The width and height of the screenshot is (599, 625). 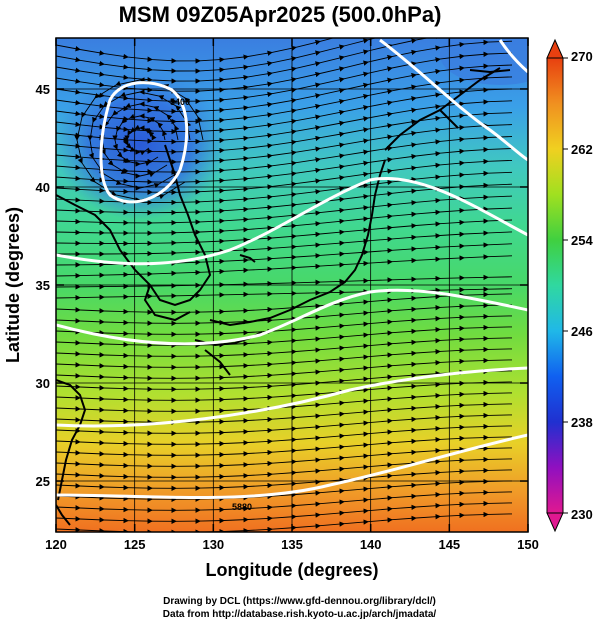 What do you see at coordinates (582, 56) in the screenshot?
I see `colorbar-label: 270` at bounding box center [582, 56].